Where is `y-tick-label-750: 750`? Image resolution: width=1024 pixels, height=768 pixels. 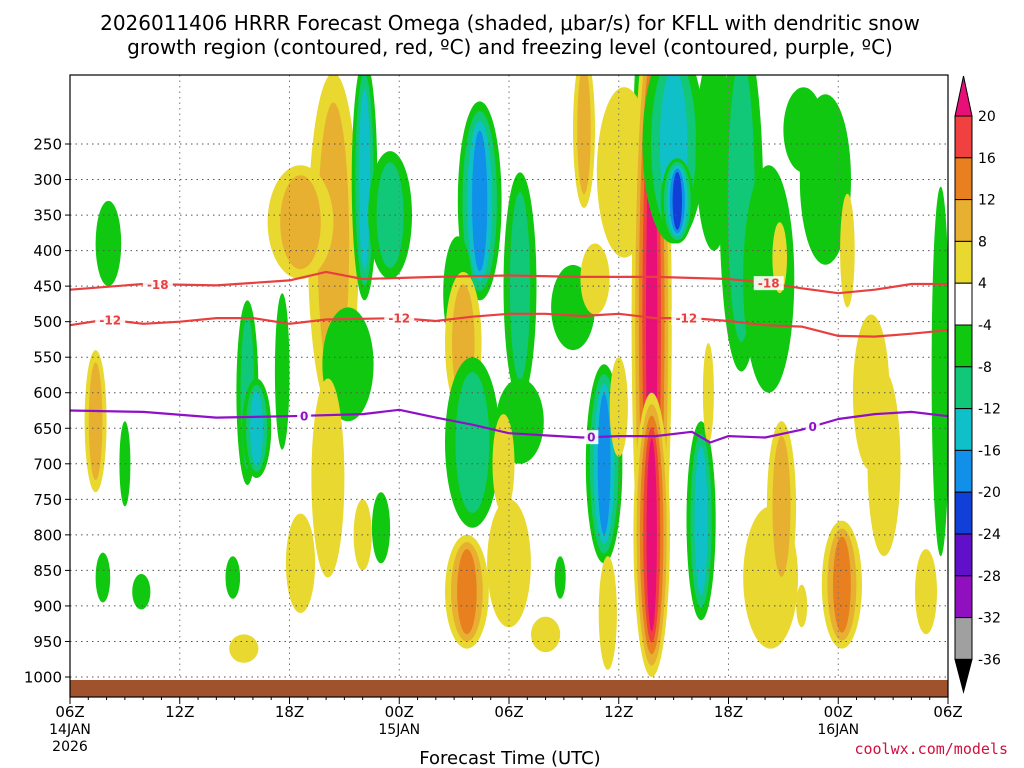 y-tick-label-750: 750 is located at coordinates (47, 500).